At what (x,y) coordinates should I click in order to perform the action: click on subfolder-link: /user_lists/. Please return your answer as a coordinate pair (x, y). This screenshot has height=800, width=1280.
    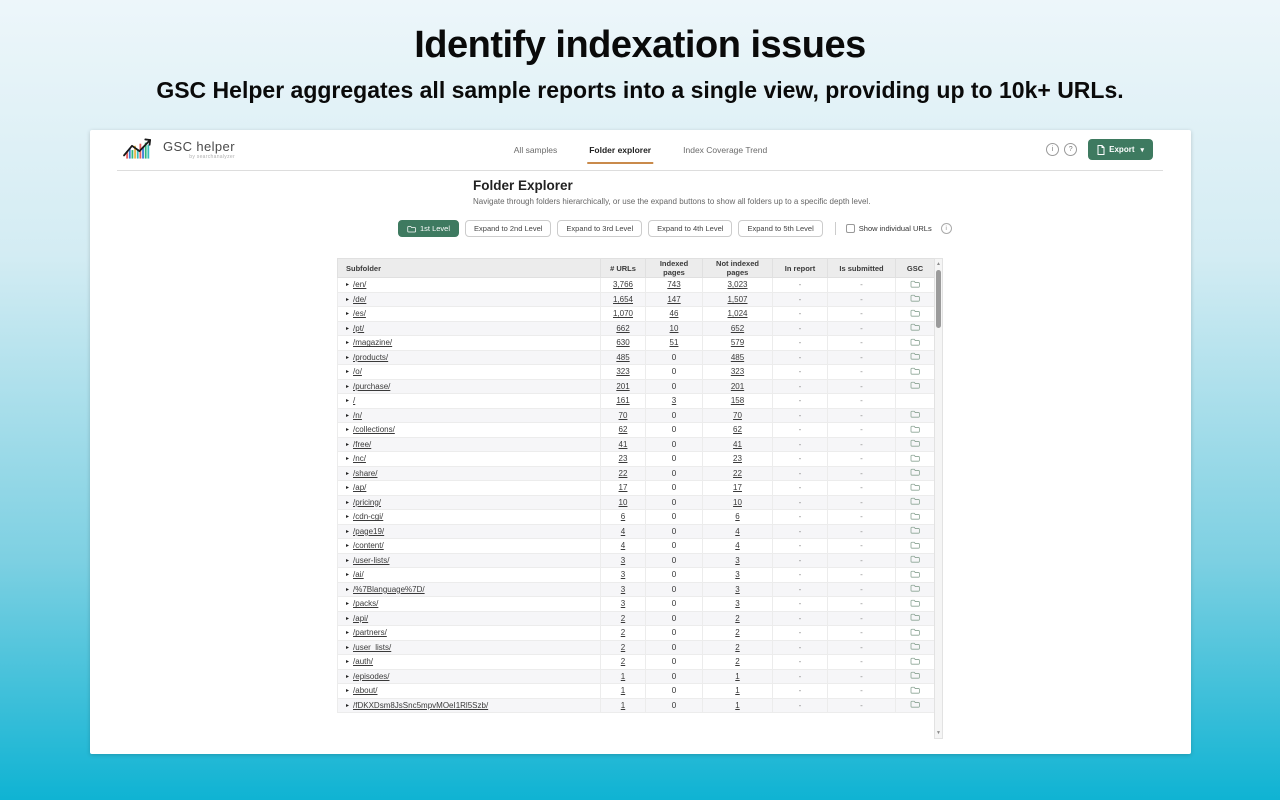
    Looking at the image, I should click on (372, 647).